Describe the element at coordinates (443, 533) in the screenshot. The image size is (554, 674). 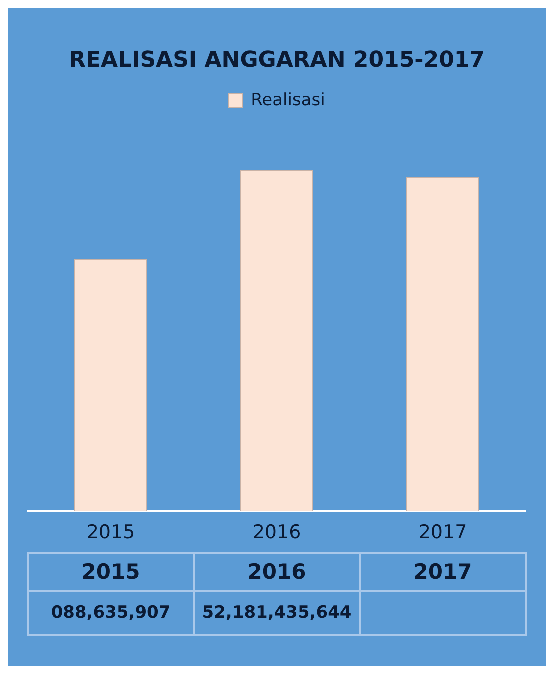
I see `x-tick-label: 2017` at that location.